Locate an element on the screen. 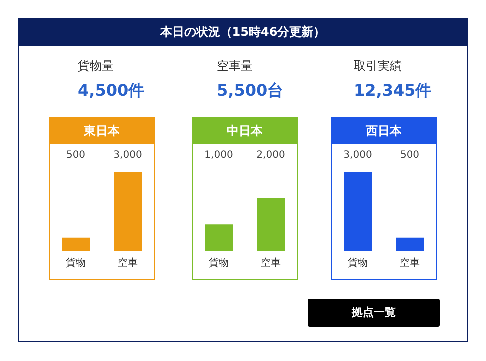  text: 5,500台 is located at coordinates (250, 91).